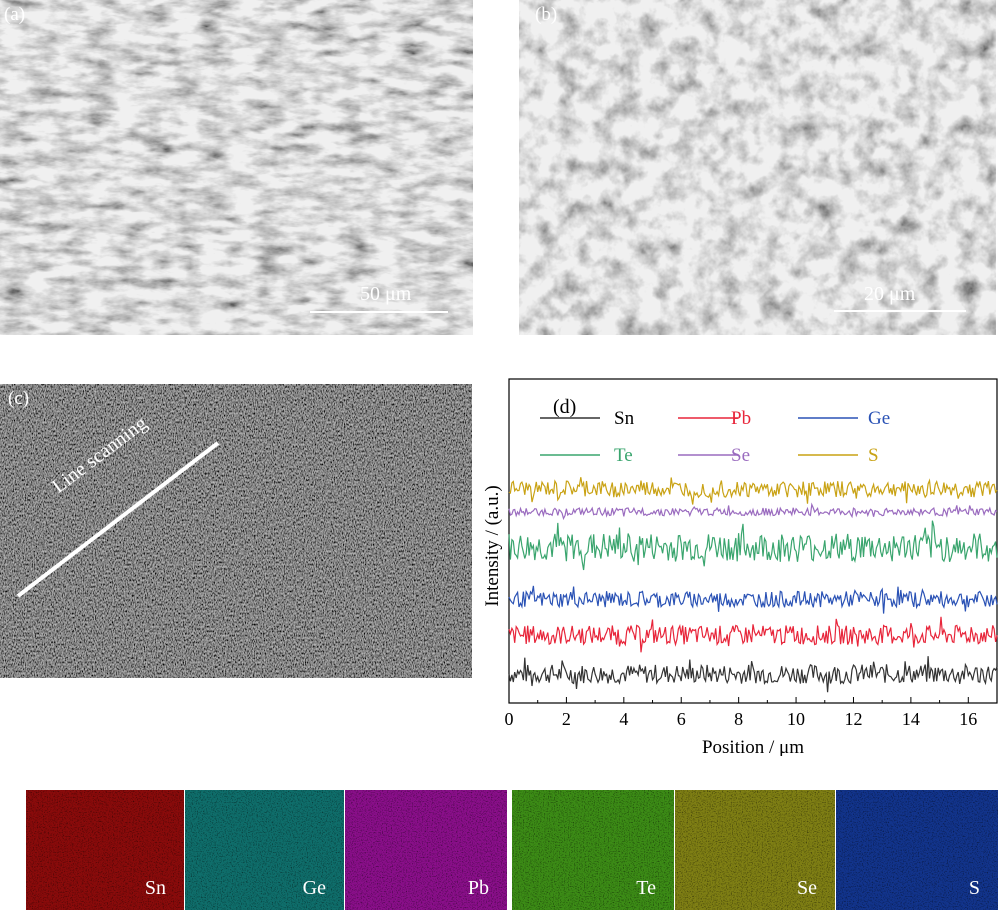  Describe the element at coordinates (386, 294) in the screenshot. I see `scale-bar-label-a: 50 μm` at that location.